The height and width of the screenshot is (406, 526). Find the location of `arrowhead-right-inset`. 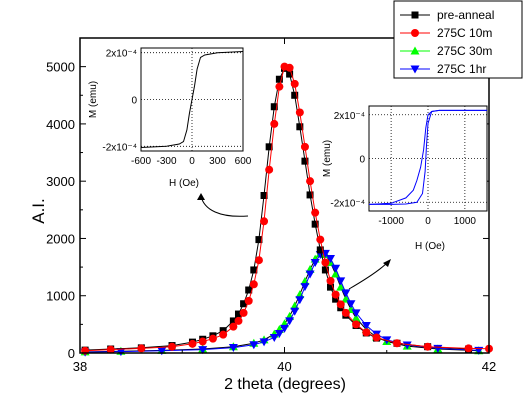

arrowhead-right-inset is located at coordinates (387, 263).